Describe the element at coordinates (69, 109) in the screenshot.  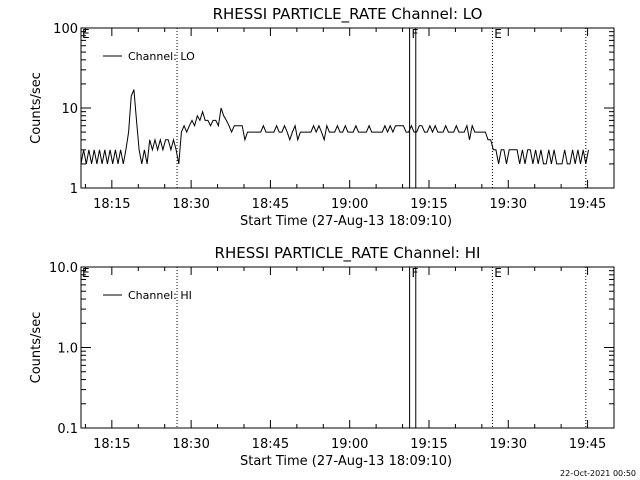
I see `y-tick-label: 10` at that location.